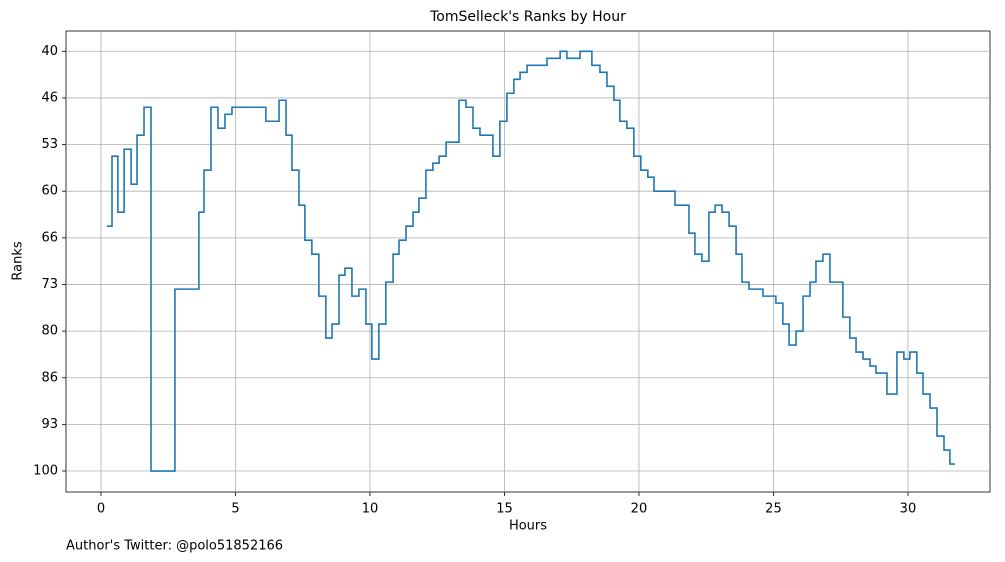 The height and width of the screenshot is (562, 1005). What do you see at coordinates (639, 509) in the screenshot?
I see `x-tick-label: 20` at bounding box center [639, 509].